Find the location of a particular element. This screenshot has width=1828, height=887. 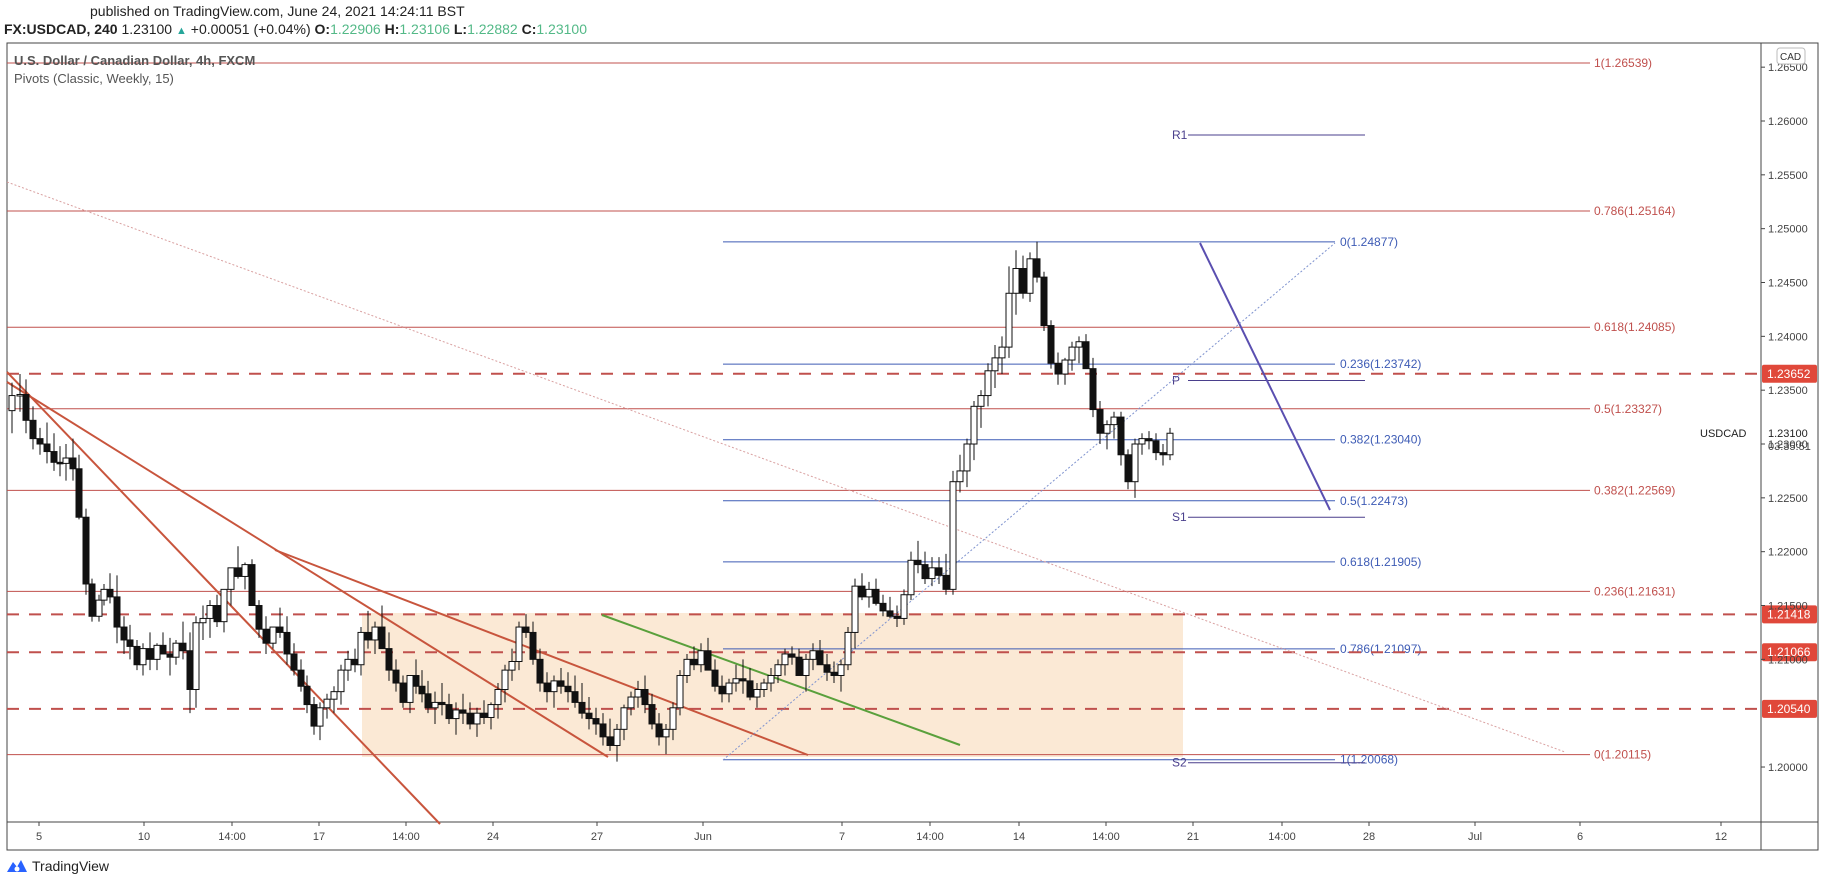

lower-high-trendline is located at coordinates (541, 652).